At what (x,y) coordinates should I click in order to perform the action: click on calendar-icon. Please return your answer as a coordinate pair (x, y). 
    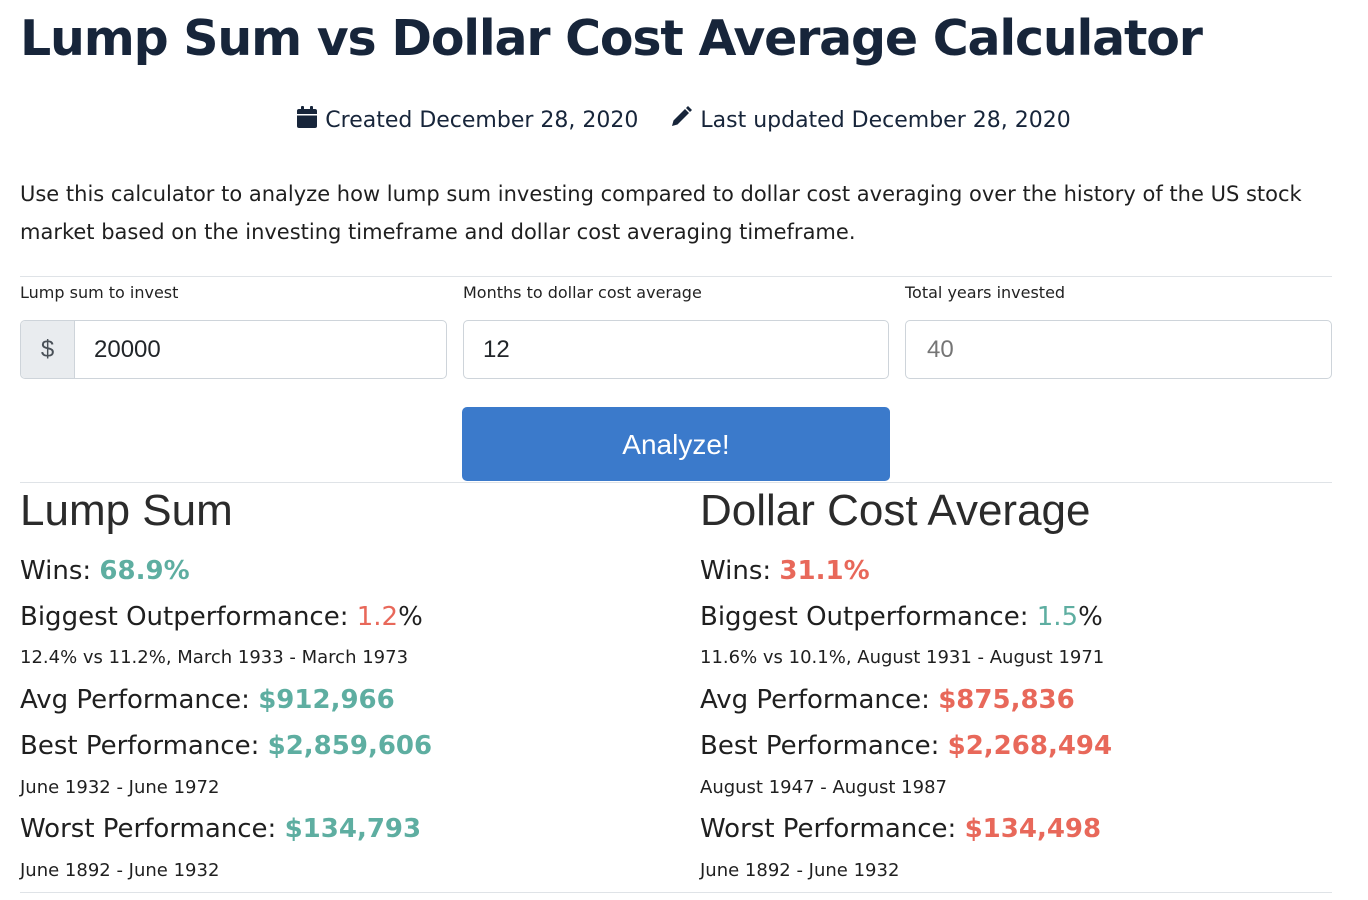
    Looking at the image, I should click on (307, 120).